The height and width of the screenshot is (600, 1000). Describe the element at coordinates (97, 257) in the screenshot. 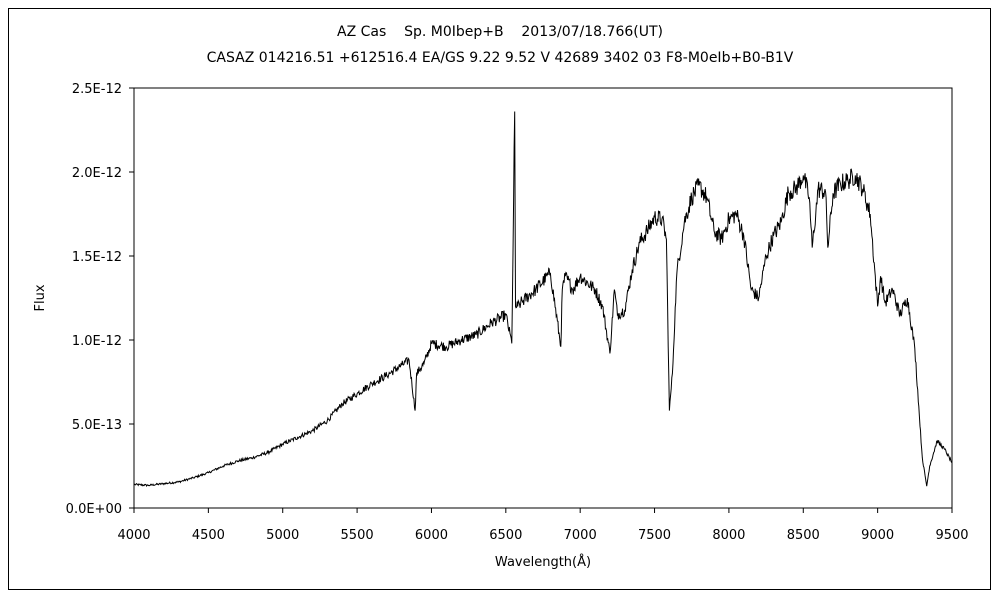

I see `y-tick-label: 1.5E-12` at that location.